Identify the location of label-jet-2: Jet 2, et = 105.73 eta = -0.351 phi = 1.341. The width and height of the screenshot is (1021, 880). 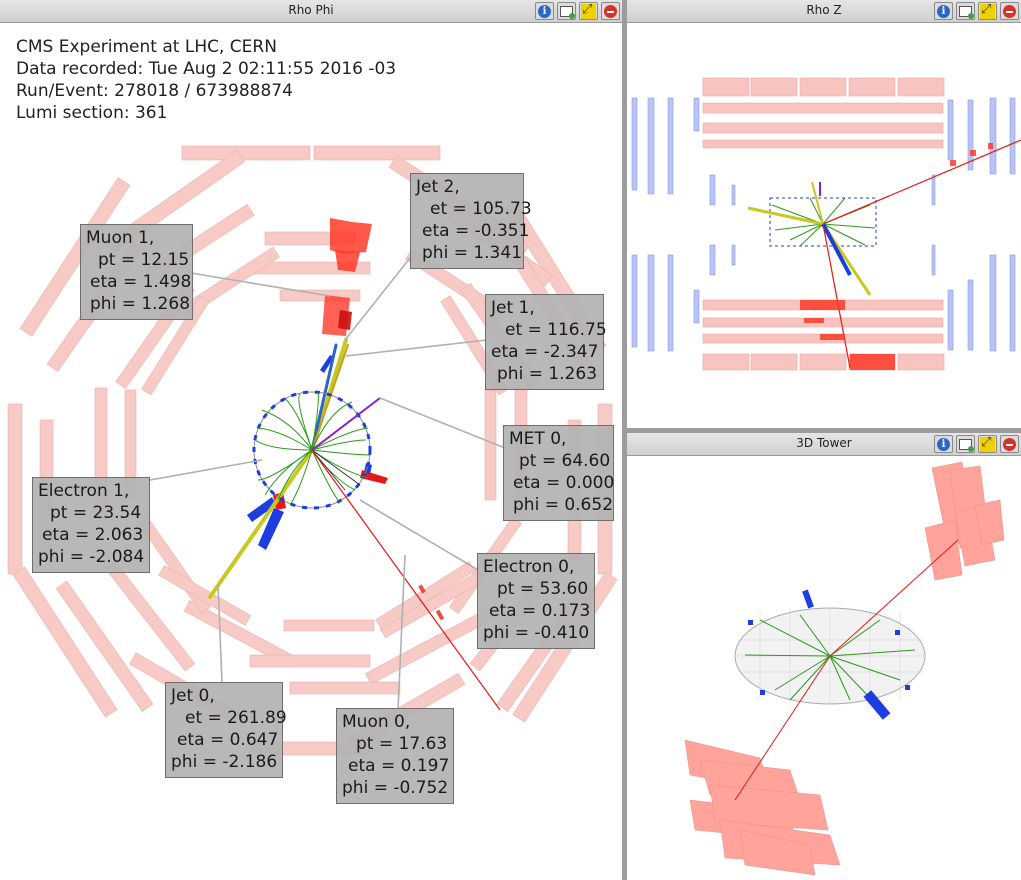
(471, 221).